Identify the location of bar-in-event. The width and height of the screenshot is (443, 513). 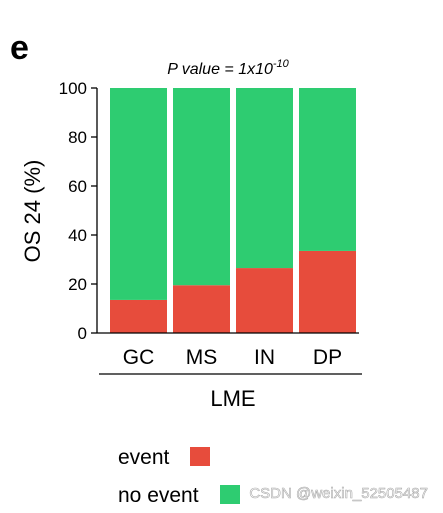
(264, 300).